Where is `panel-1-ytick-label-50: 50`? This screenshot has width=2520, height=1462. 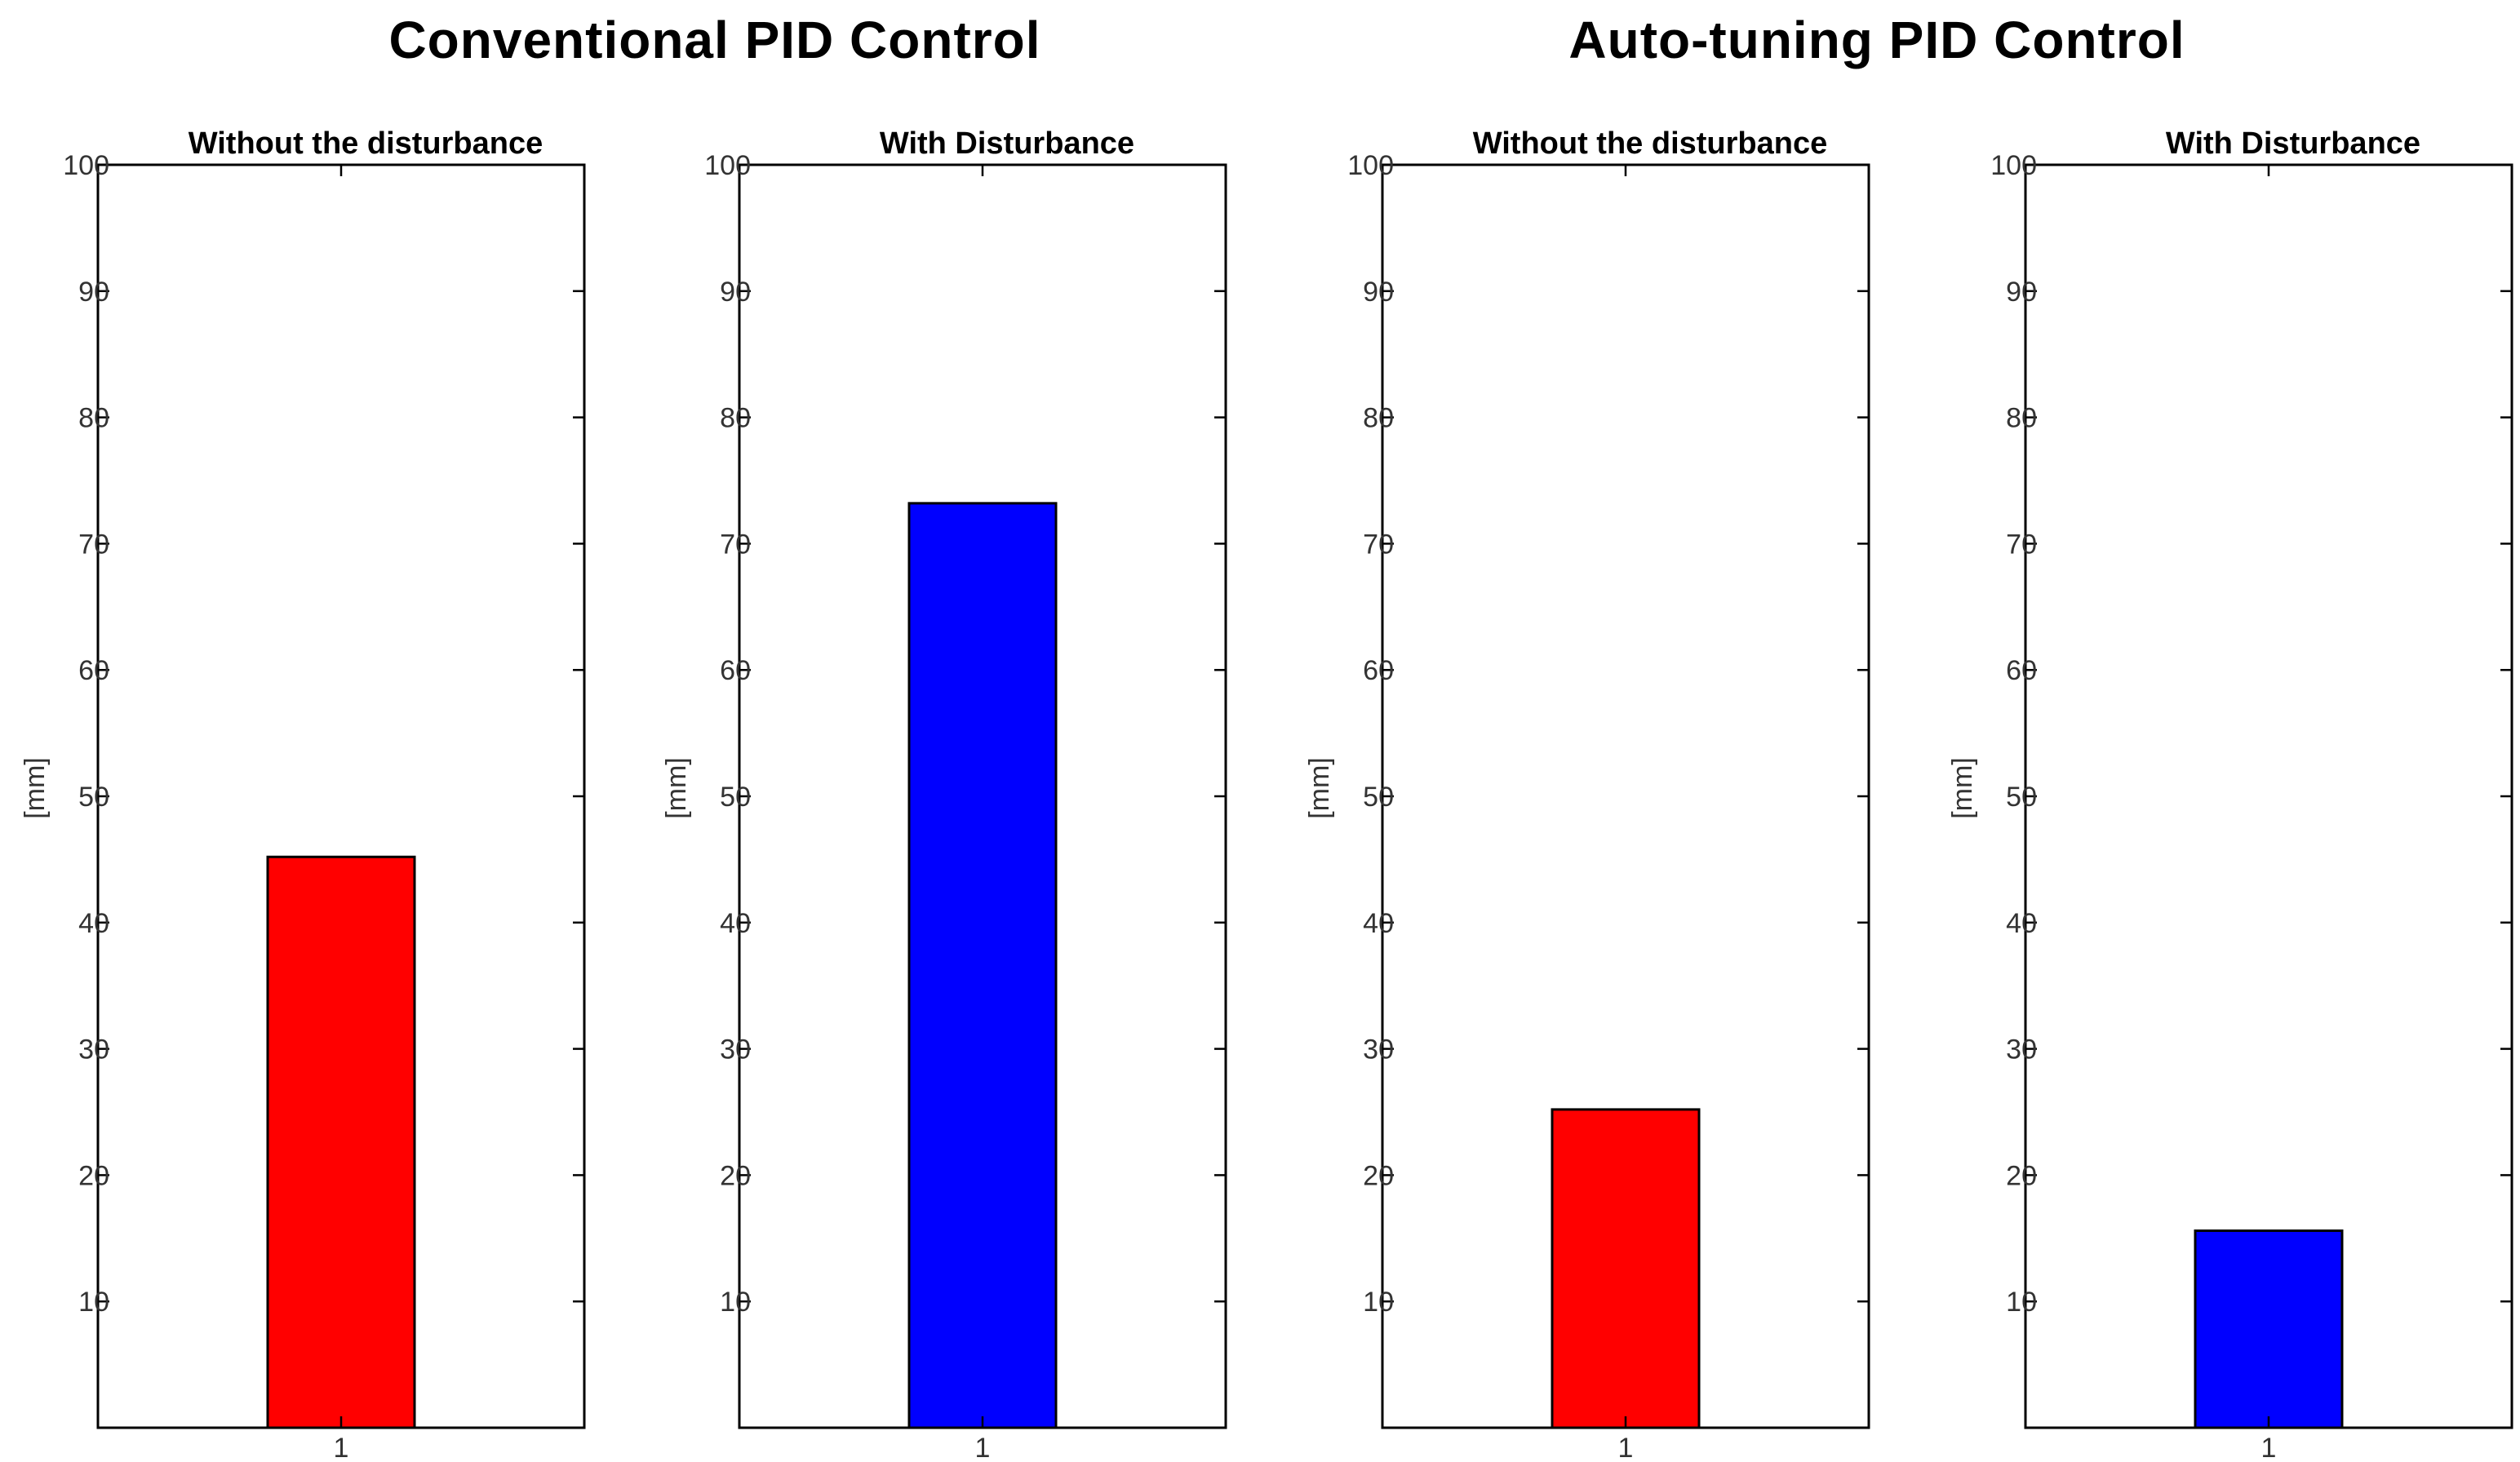
panel-1-ytick-label-50: 50 is located at coordinates (94, 797).